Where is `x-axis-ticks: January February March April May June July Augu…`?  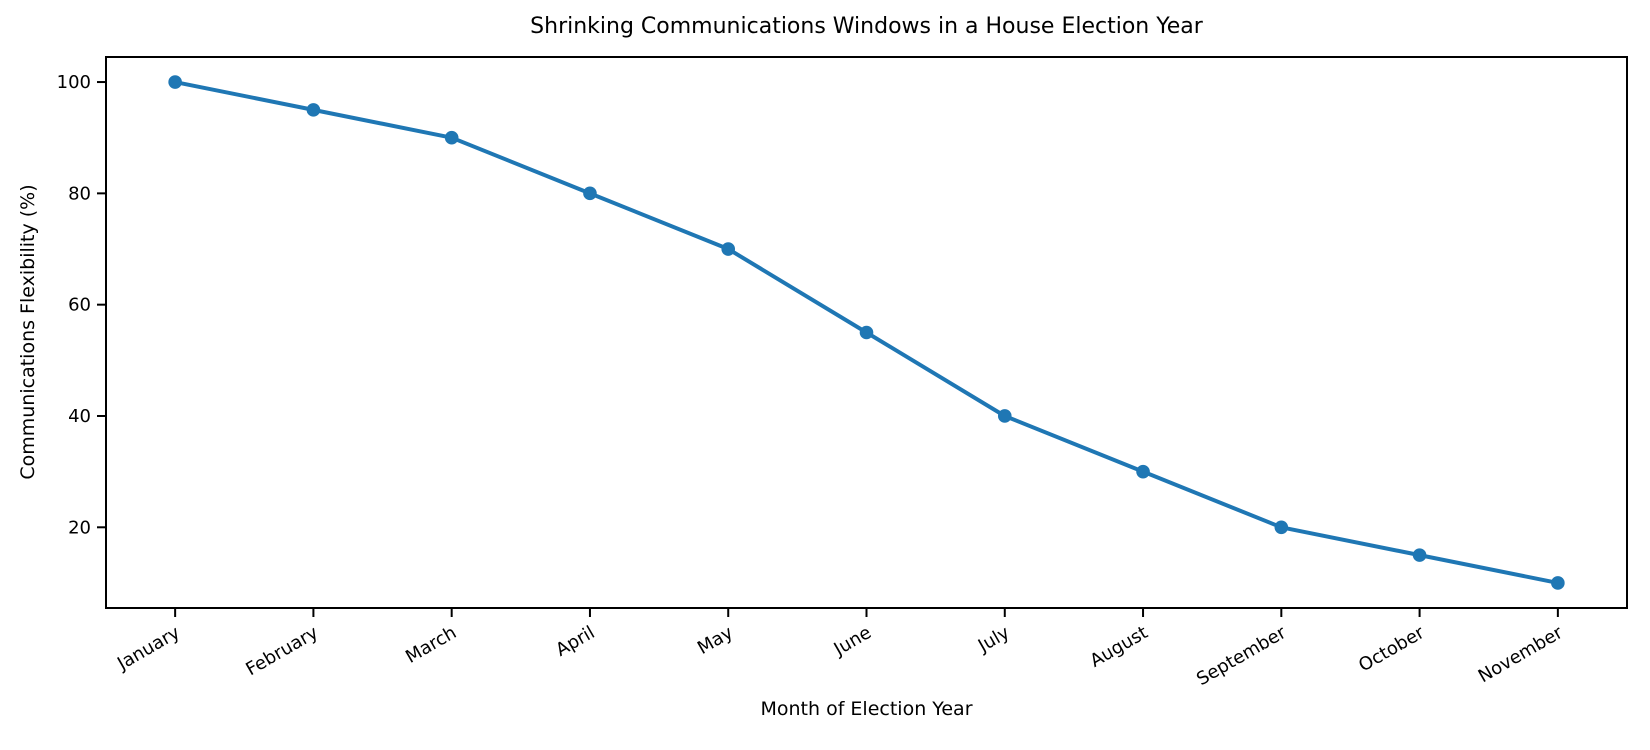
x-axis-ticks: January February March April May June July Augu… is located at coordinates (840, 649).